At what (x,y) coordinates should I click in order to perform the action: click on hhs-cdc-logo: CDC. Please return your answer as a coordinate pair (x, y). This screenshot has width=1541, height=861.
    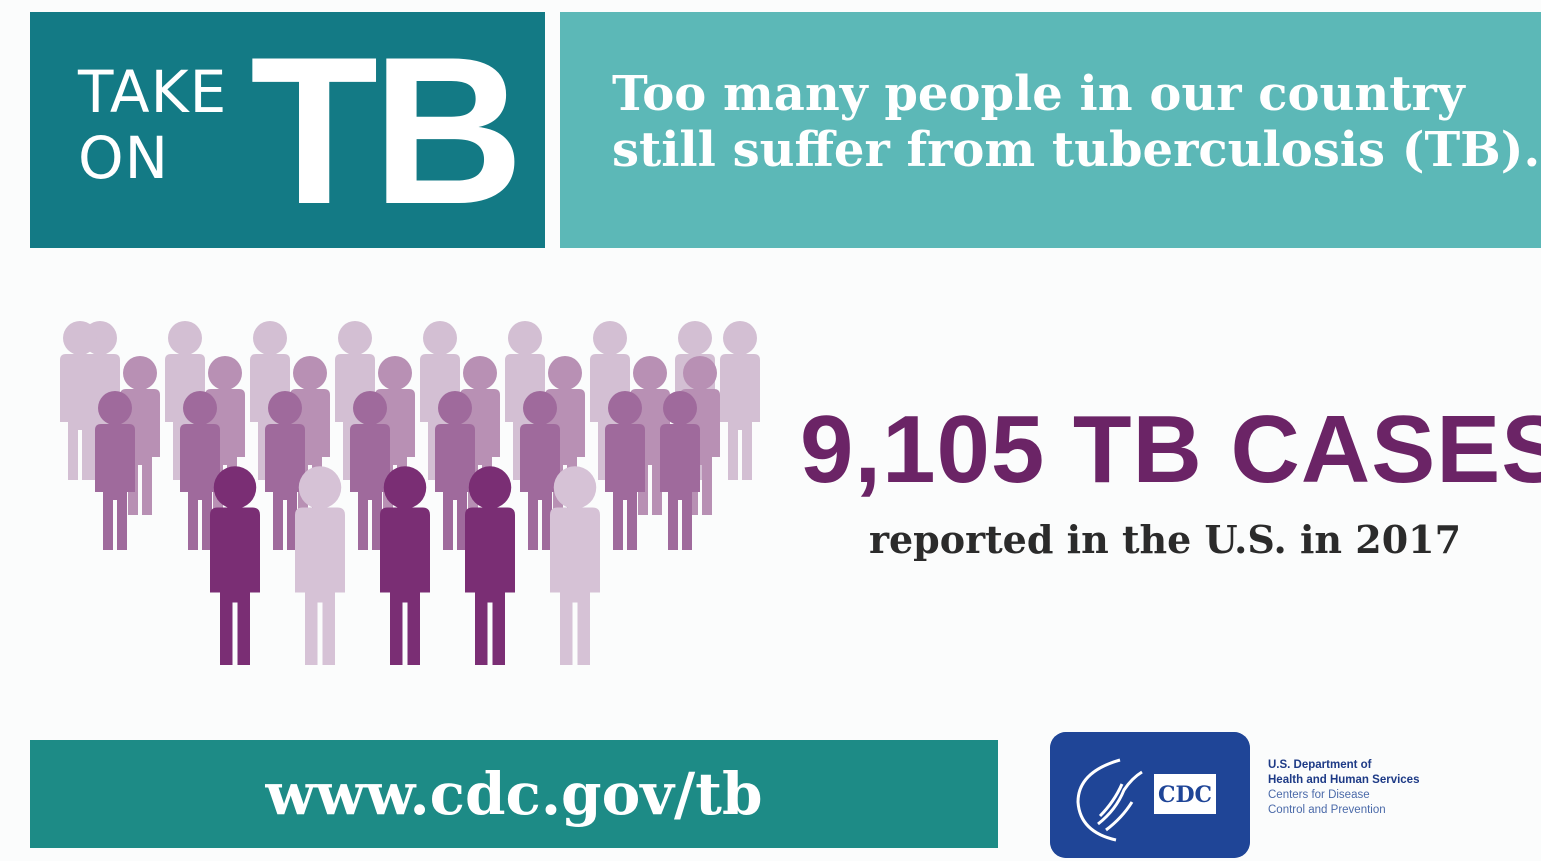
    Looking at the image, I should click on (1150, 795).